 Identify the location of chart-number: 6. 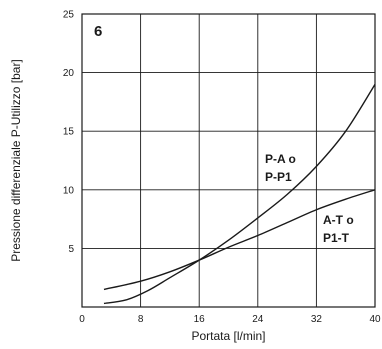
(98, 31).